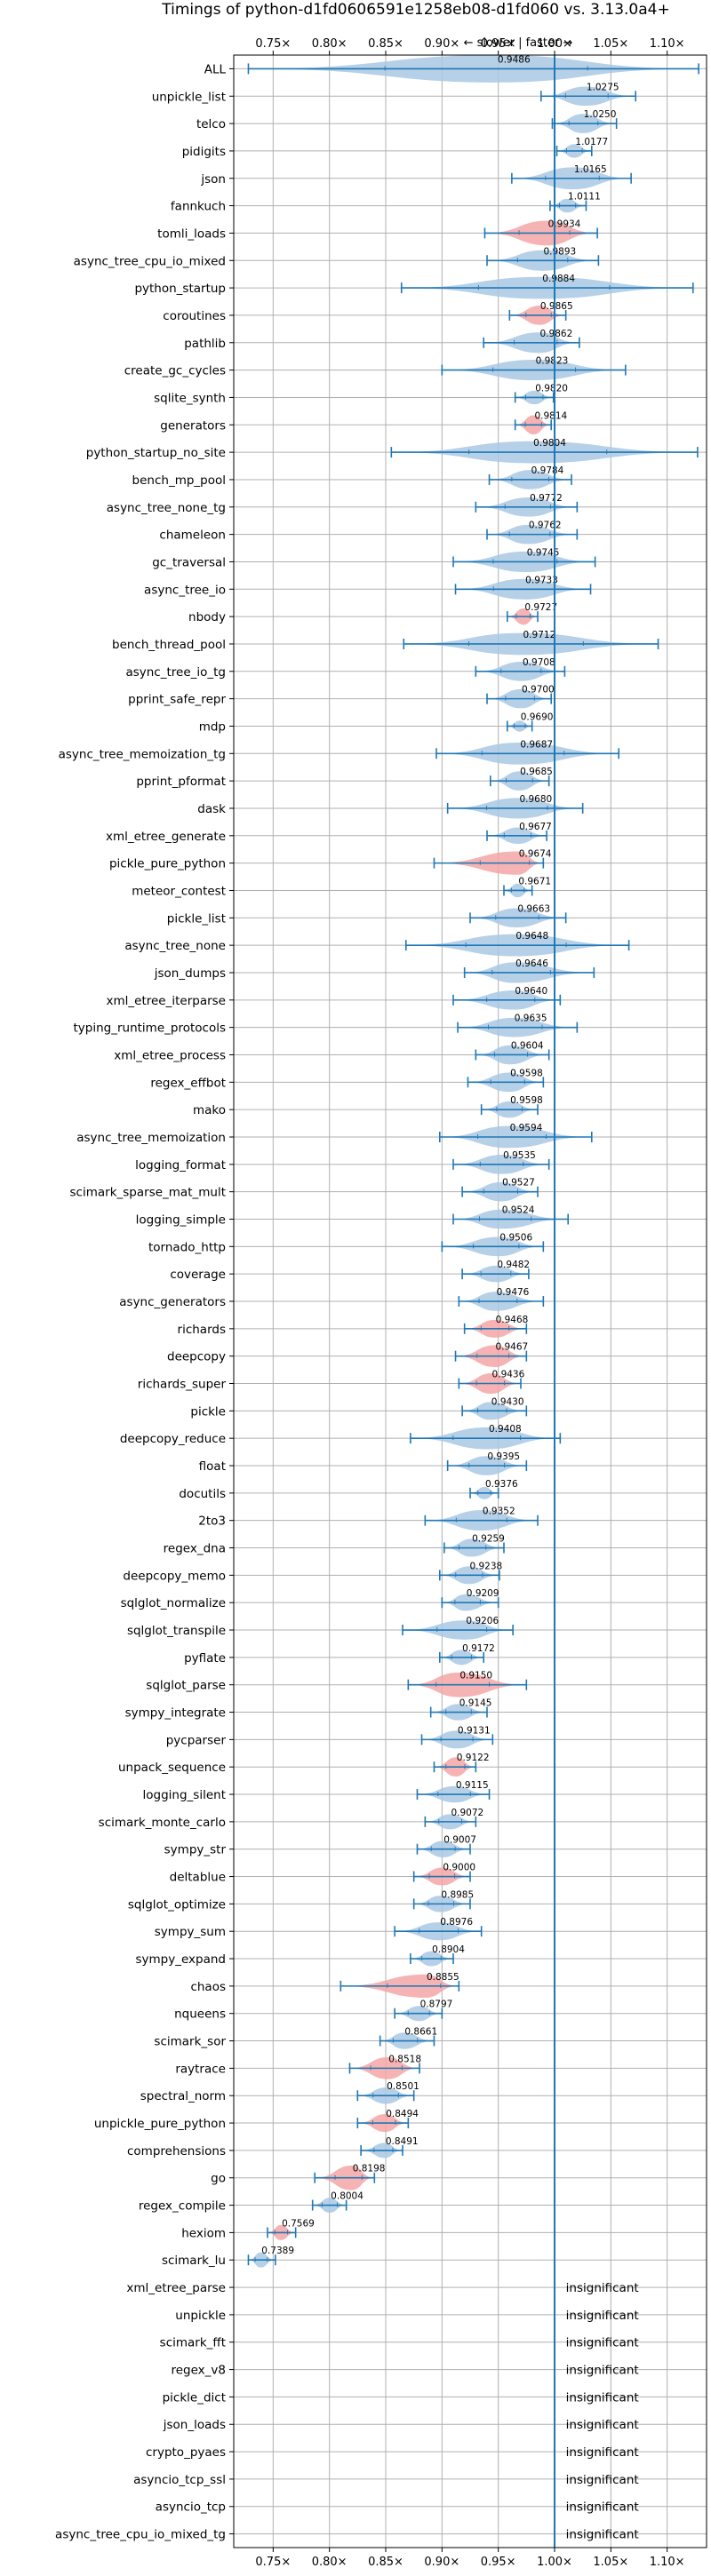 The height and width of the screenshot is (2576, 711). What do you see at coordinates (181, 1219) in the screenshot?
I see `y-tick-label: logging_simple` at bounding box center [181, 1219].